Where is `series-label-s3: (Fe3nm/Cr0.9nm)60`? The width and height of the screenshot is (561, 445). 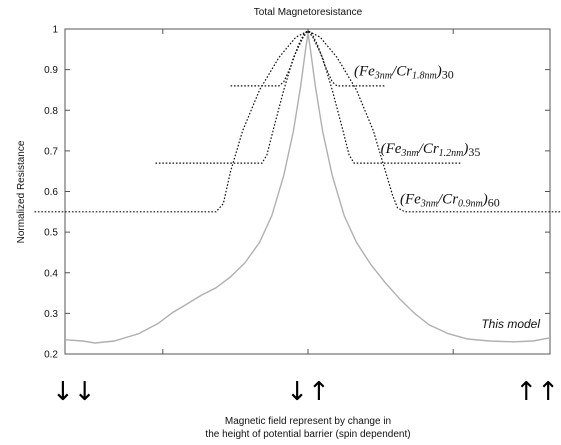 series-label-s3: (Fe3nm/Cr0.9nm)60 is located at coordinates (450, 201).